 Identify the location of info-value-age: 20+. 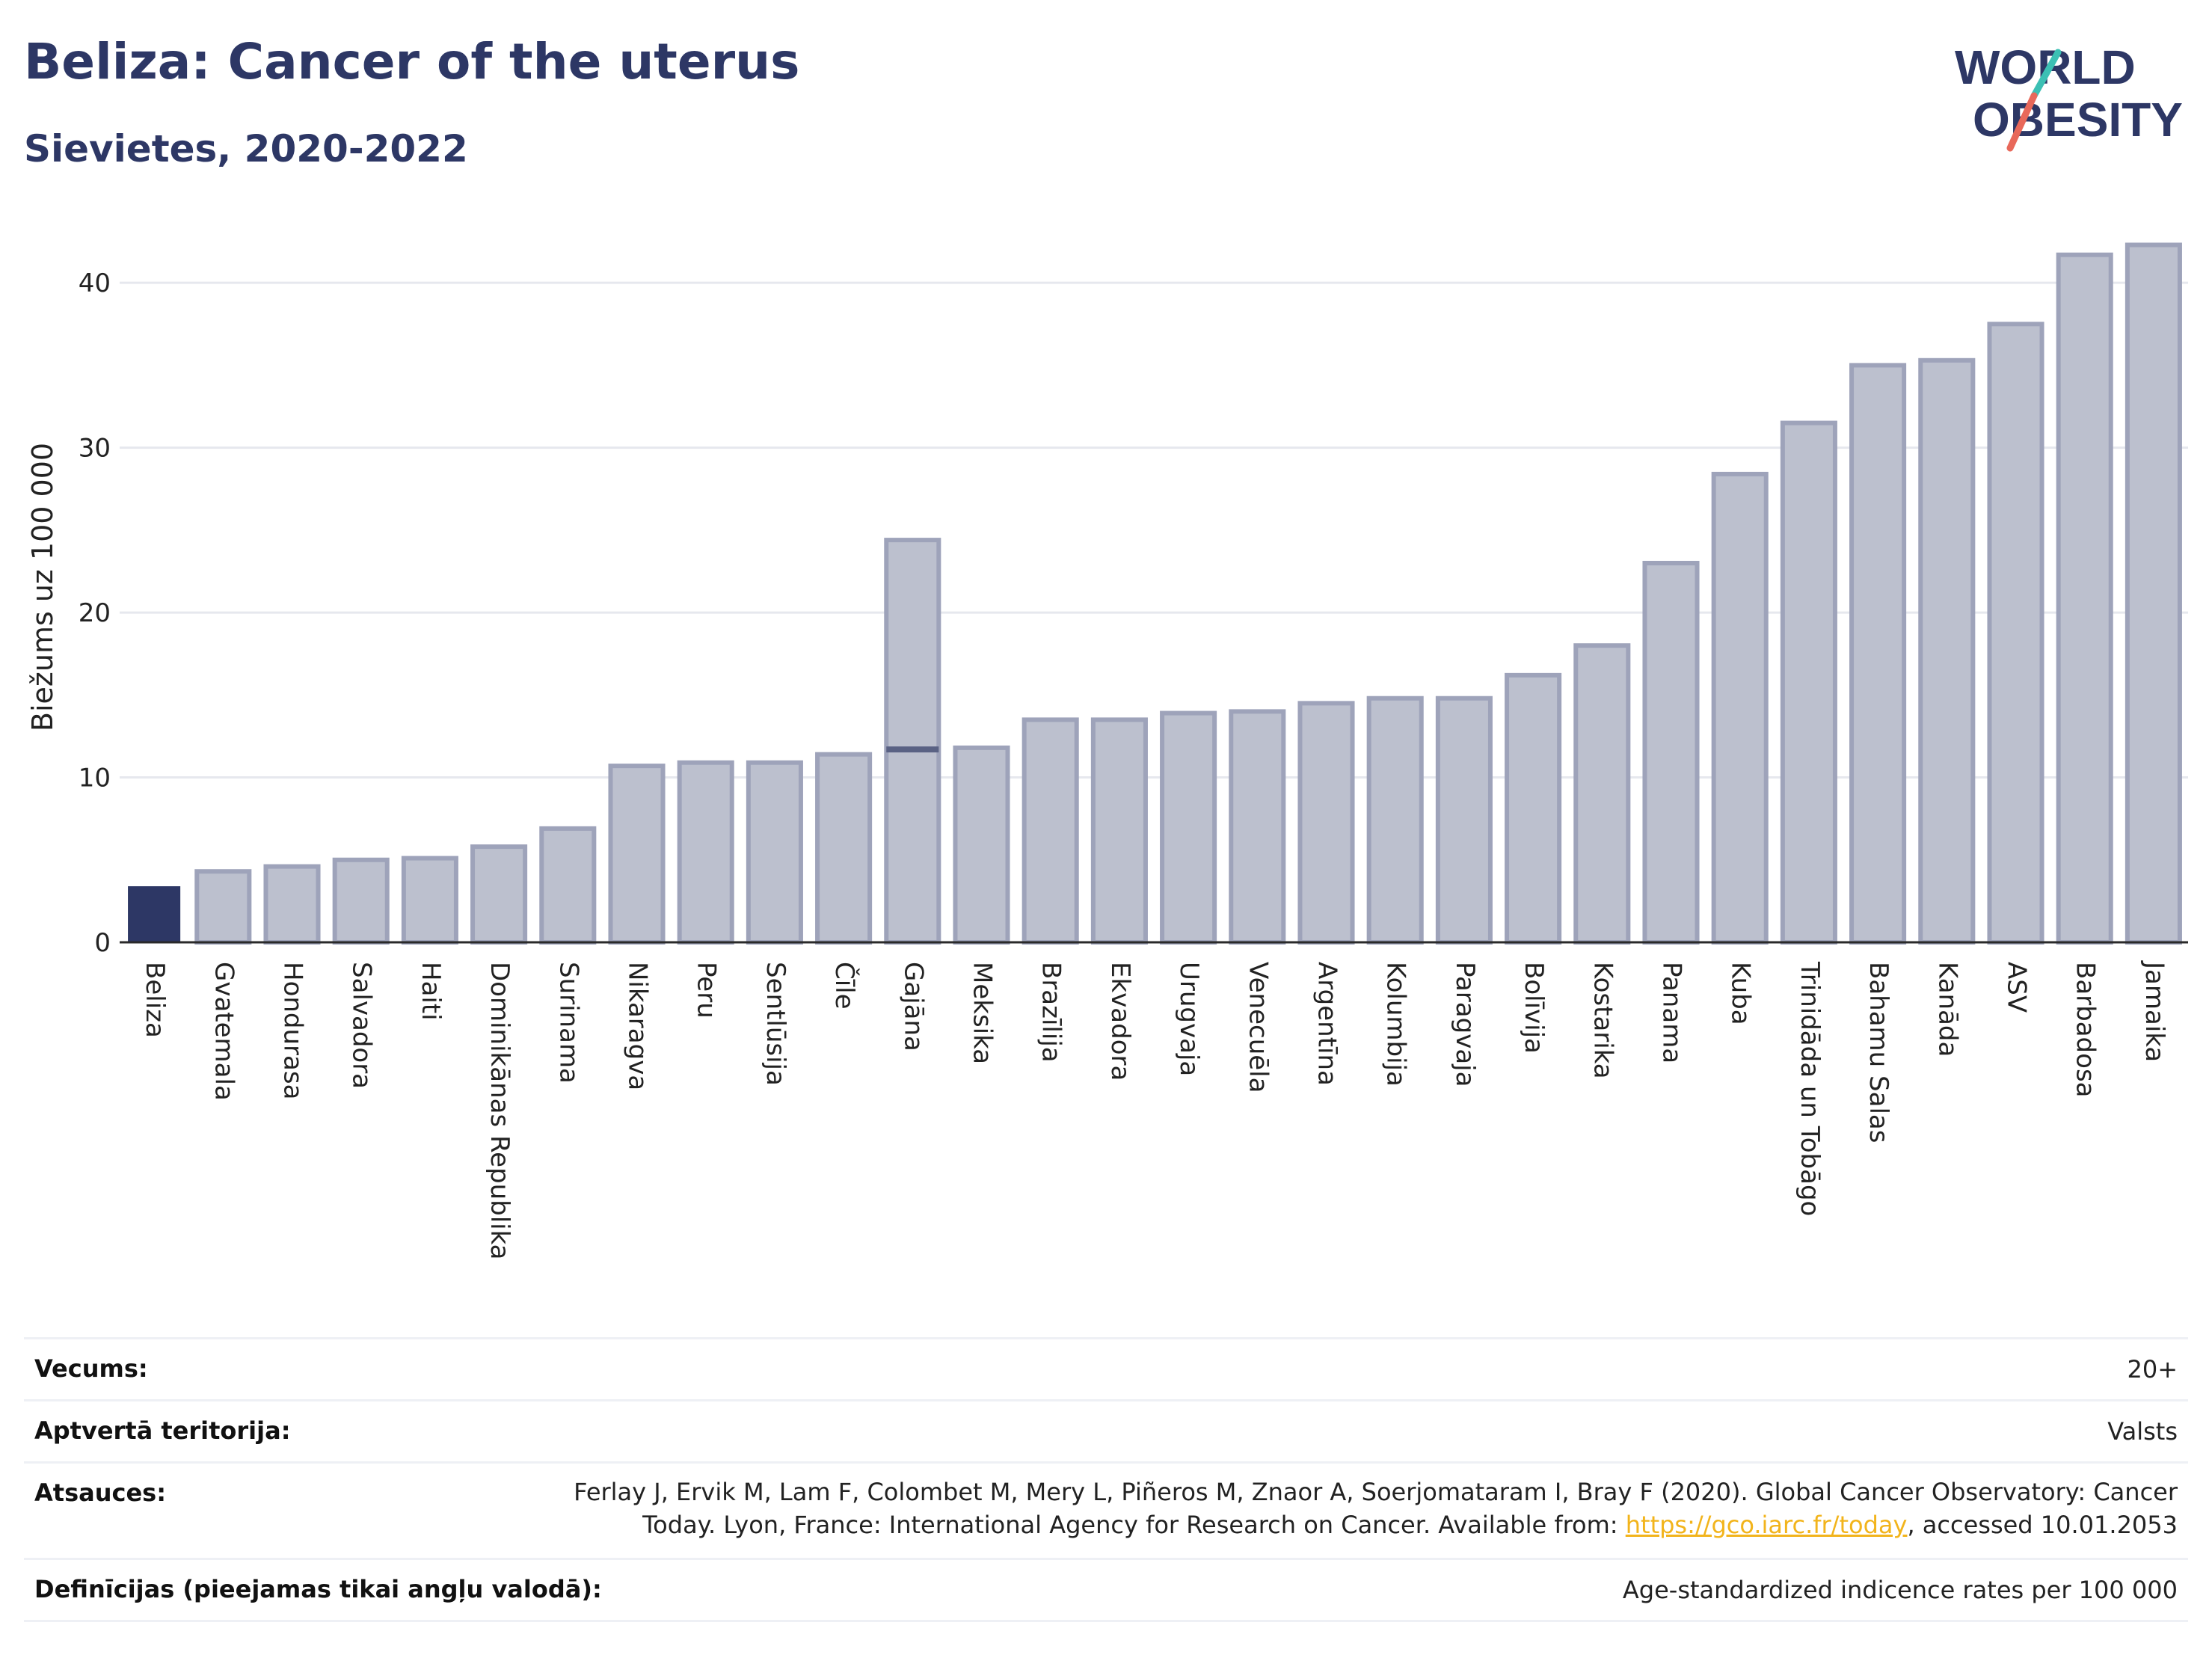
(2152, 1369).